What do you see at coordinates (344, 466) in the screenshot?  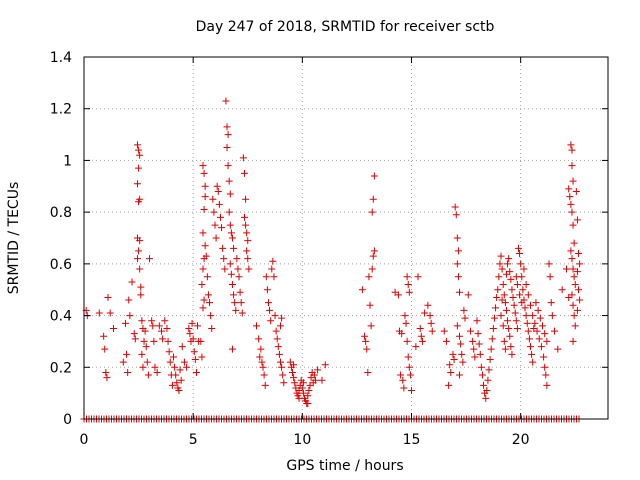 I see `x-axis-title: GPS time / hours` at bounding box center [344, 466].